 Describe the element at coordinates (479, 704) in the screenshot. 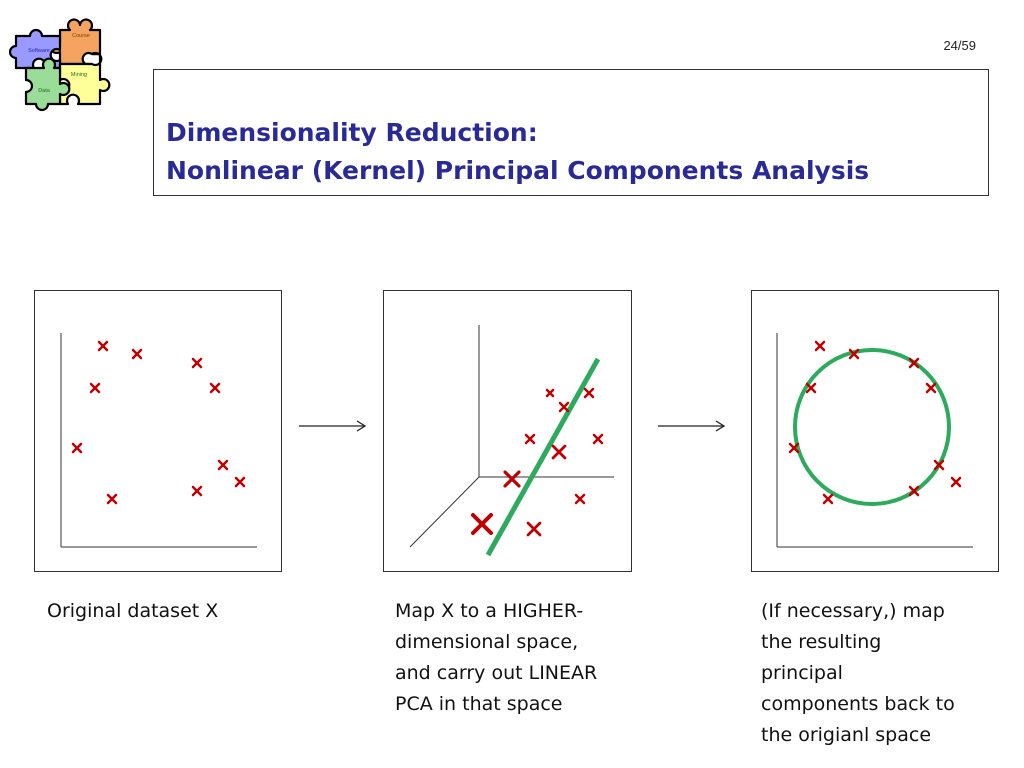

I see `caption-line: PCA in that space` at that location.